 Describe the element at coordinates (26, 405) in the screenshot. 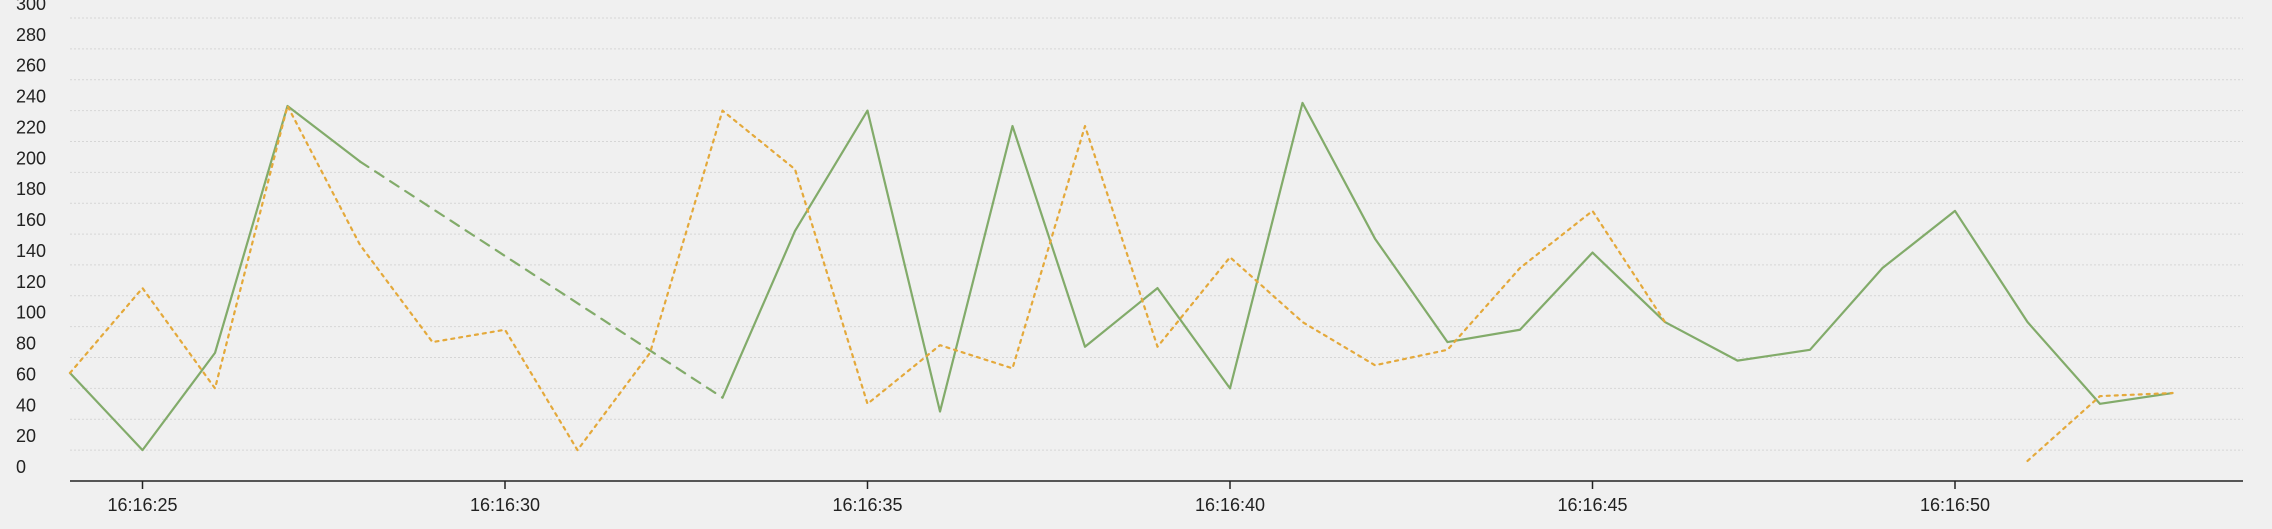

I see `y-tick-label: 40` at that location.